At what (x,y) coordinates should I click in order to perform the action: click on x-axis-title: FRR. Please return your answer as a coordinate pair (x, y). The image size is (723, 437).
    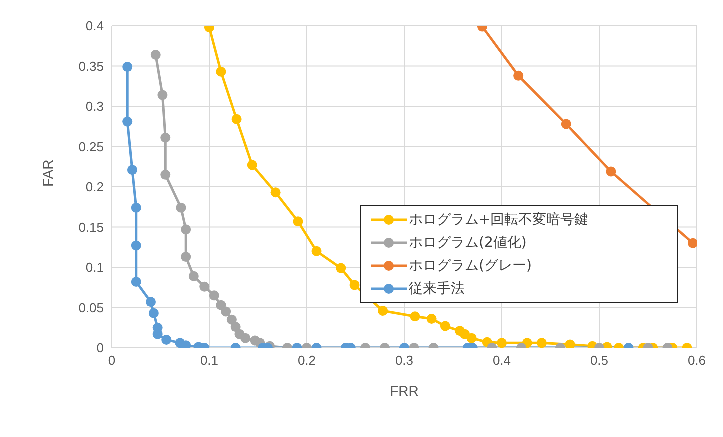
    Looking at the image, I should click on (404, 391).